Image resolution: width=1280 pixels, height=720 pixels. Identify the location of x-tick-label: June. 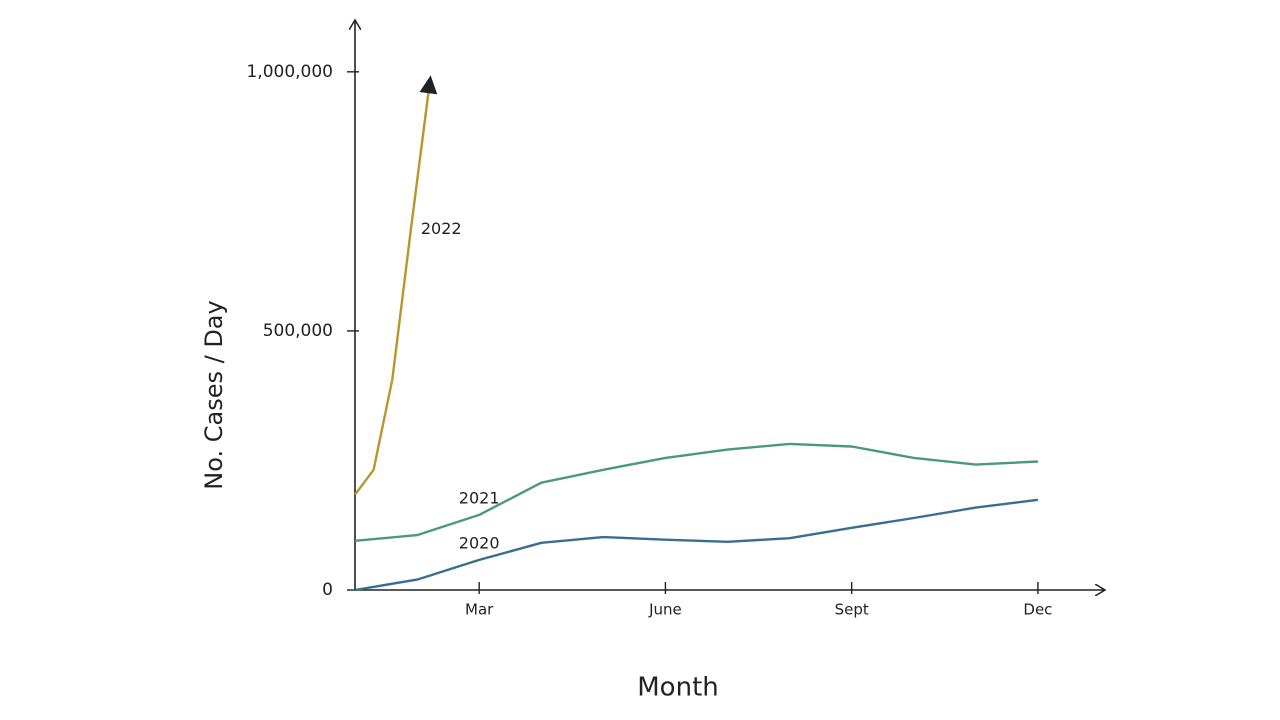
(665, 610).